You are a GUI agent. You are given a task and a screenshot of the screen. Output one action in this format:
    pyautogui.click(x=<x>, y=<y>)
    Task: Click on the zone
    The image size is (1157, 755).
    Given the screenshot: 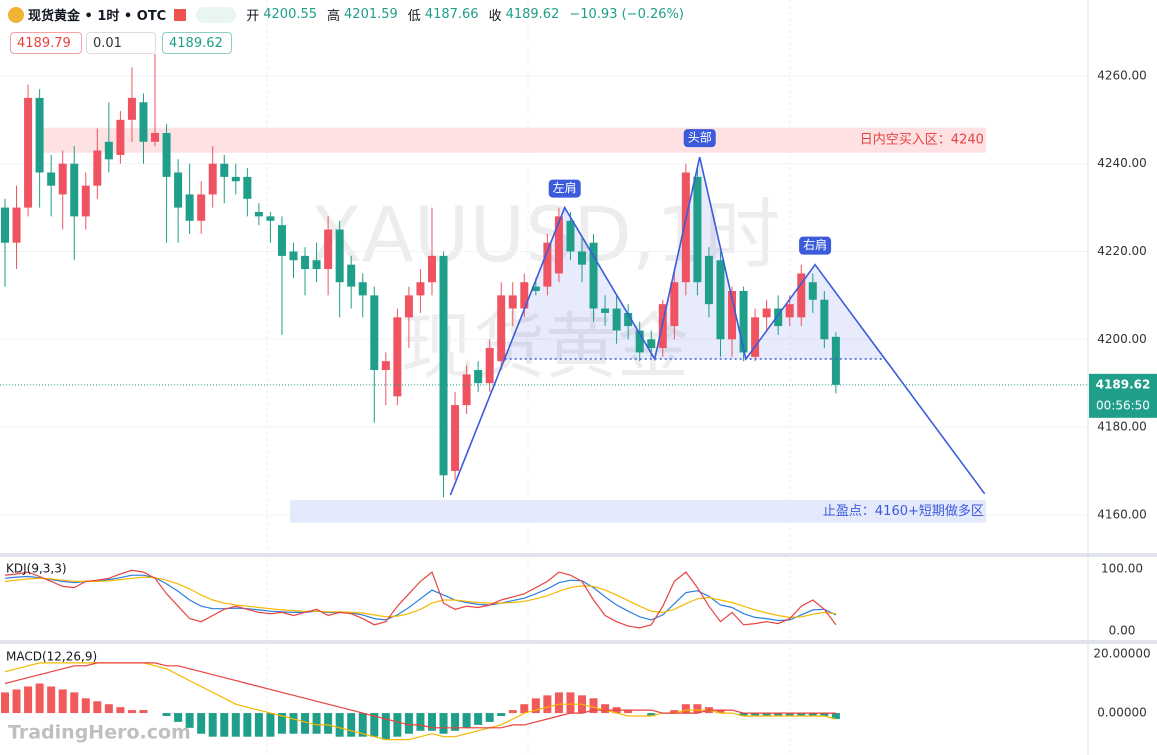 What is the action you would take?
    pyautogui.click(x=638, y=511)
    